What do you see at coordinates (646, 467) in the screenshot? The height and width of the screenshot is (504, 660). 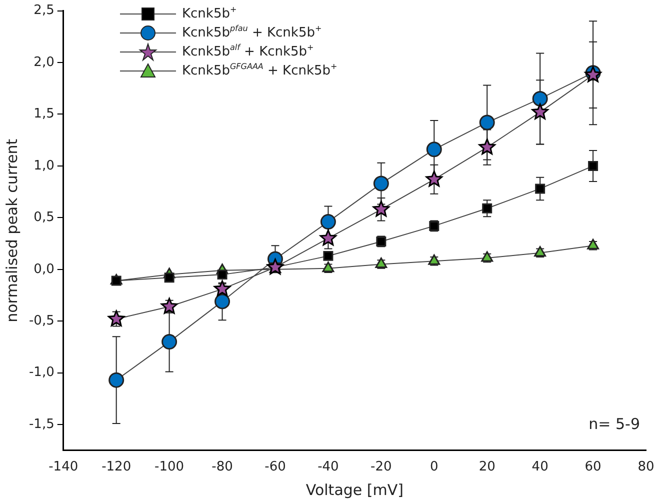 I see `x-tick-label: 80` at bounding box center [646, 467].